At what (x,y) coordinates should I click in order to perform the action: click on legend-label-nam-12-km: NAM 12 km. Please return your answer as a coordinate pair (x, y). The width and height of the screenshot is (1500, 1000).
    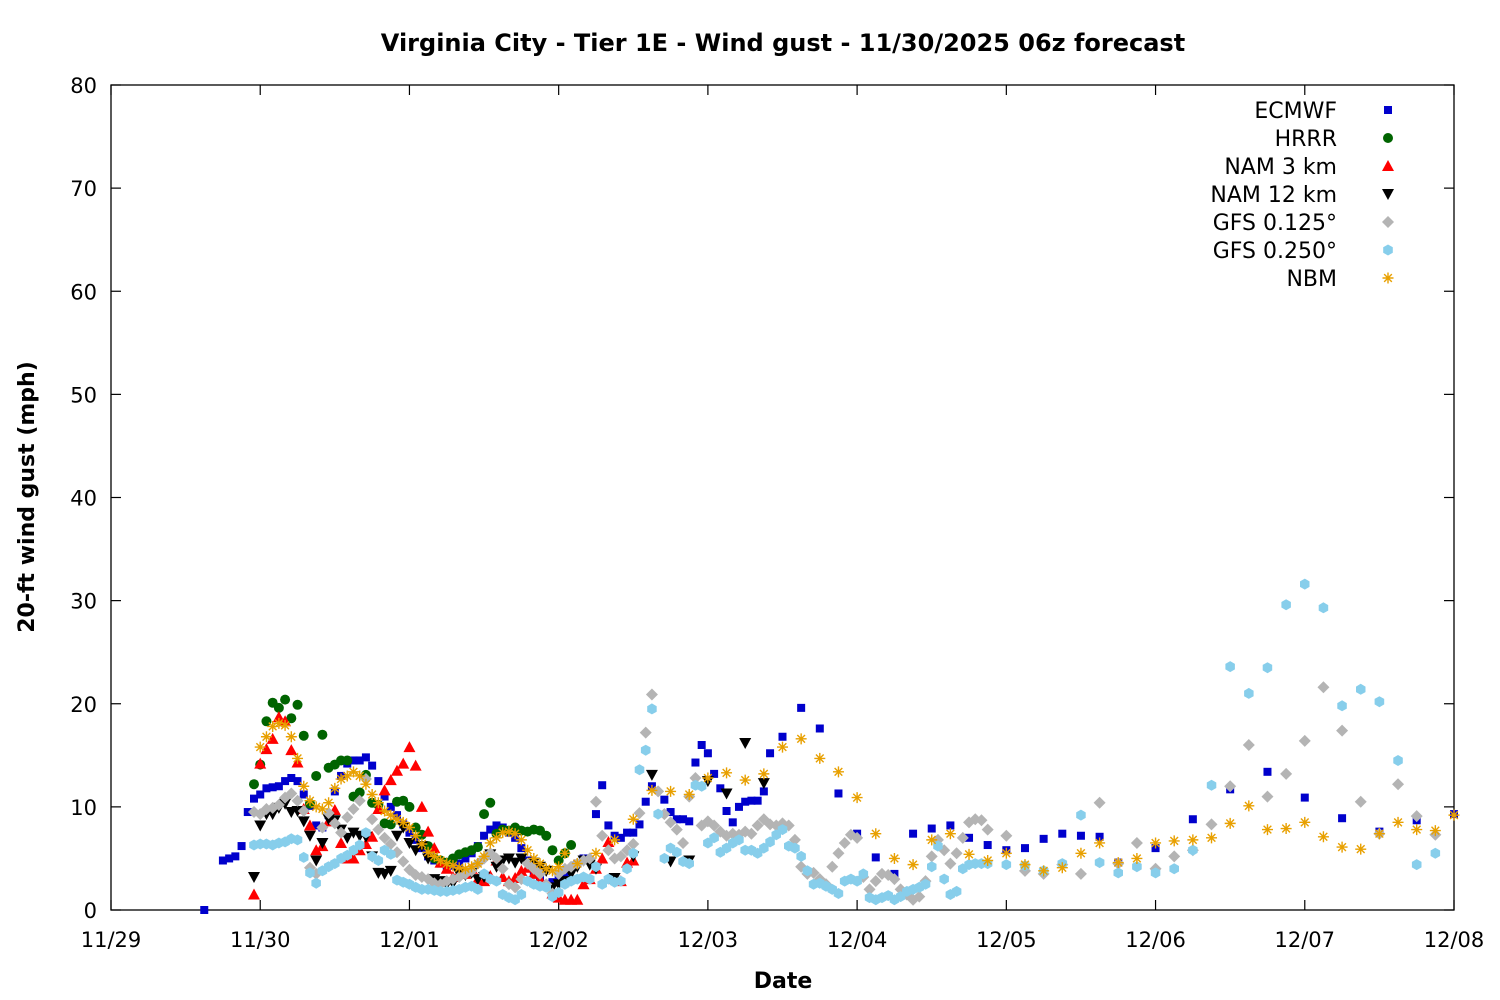
    Looking at the image, I should click on (1273, 195).